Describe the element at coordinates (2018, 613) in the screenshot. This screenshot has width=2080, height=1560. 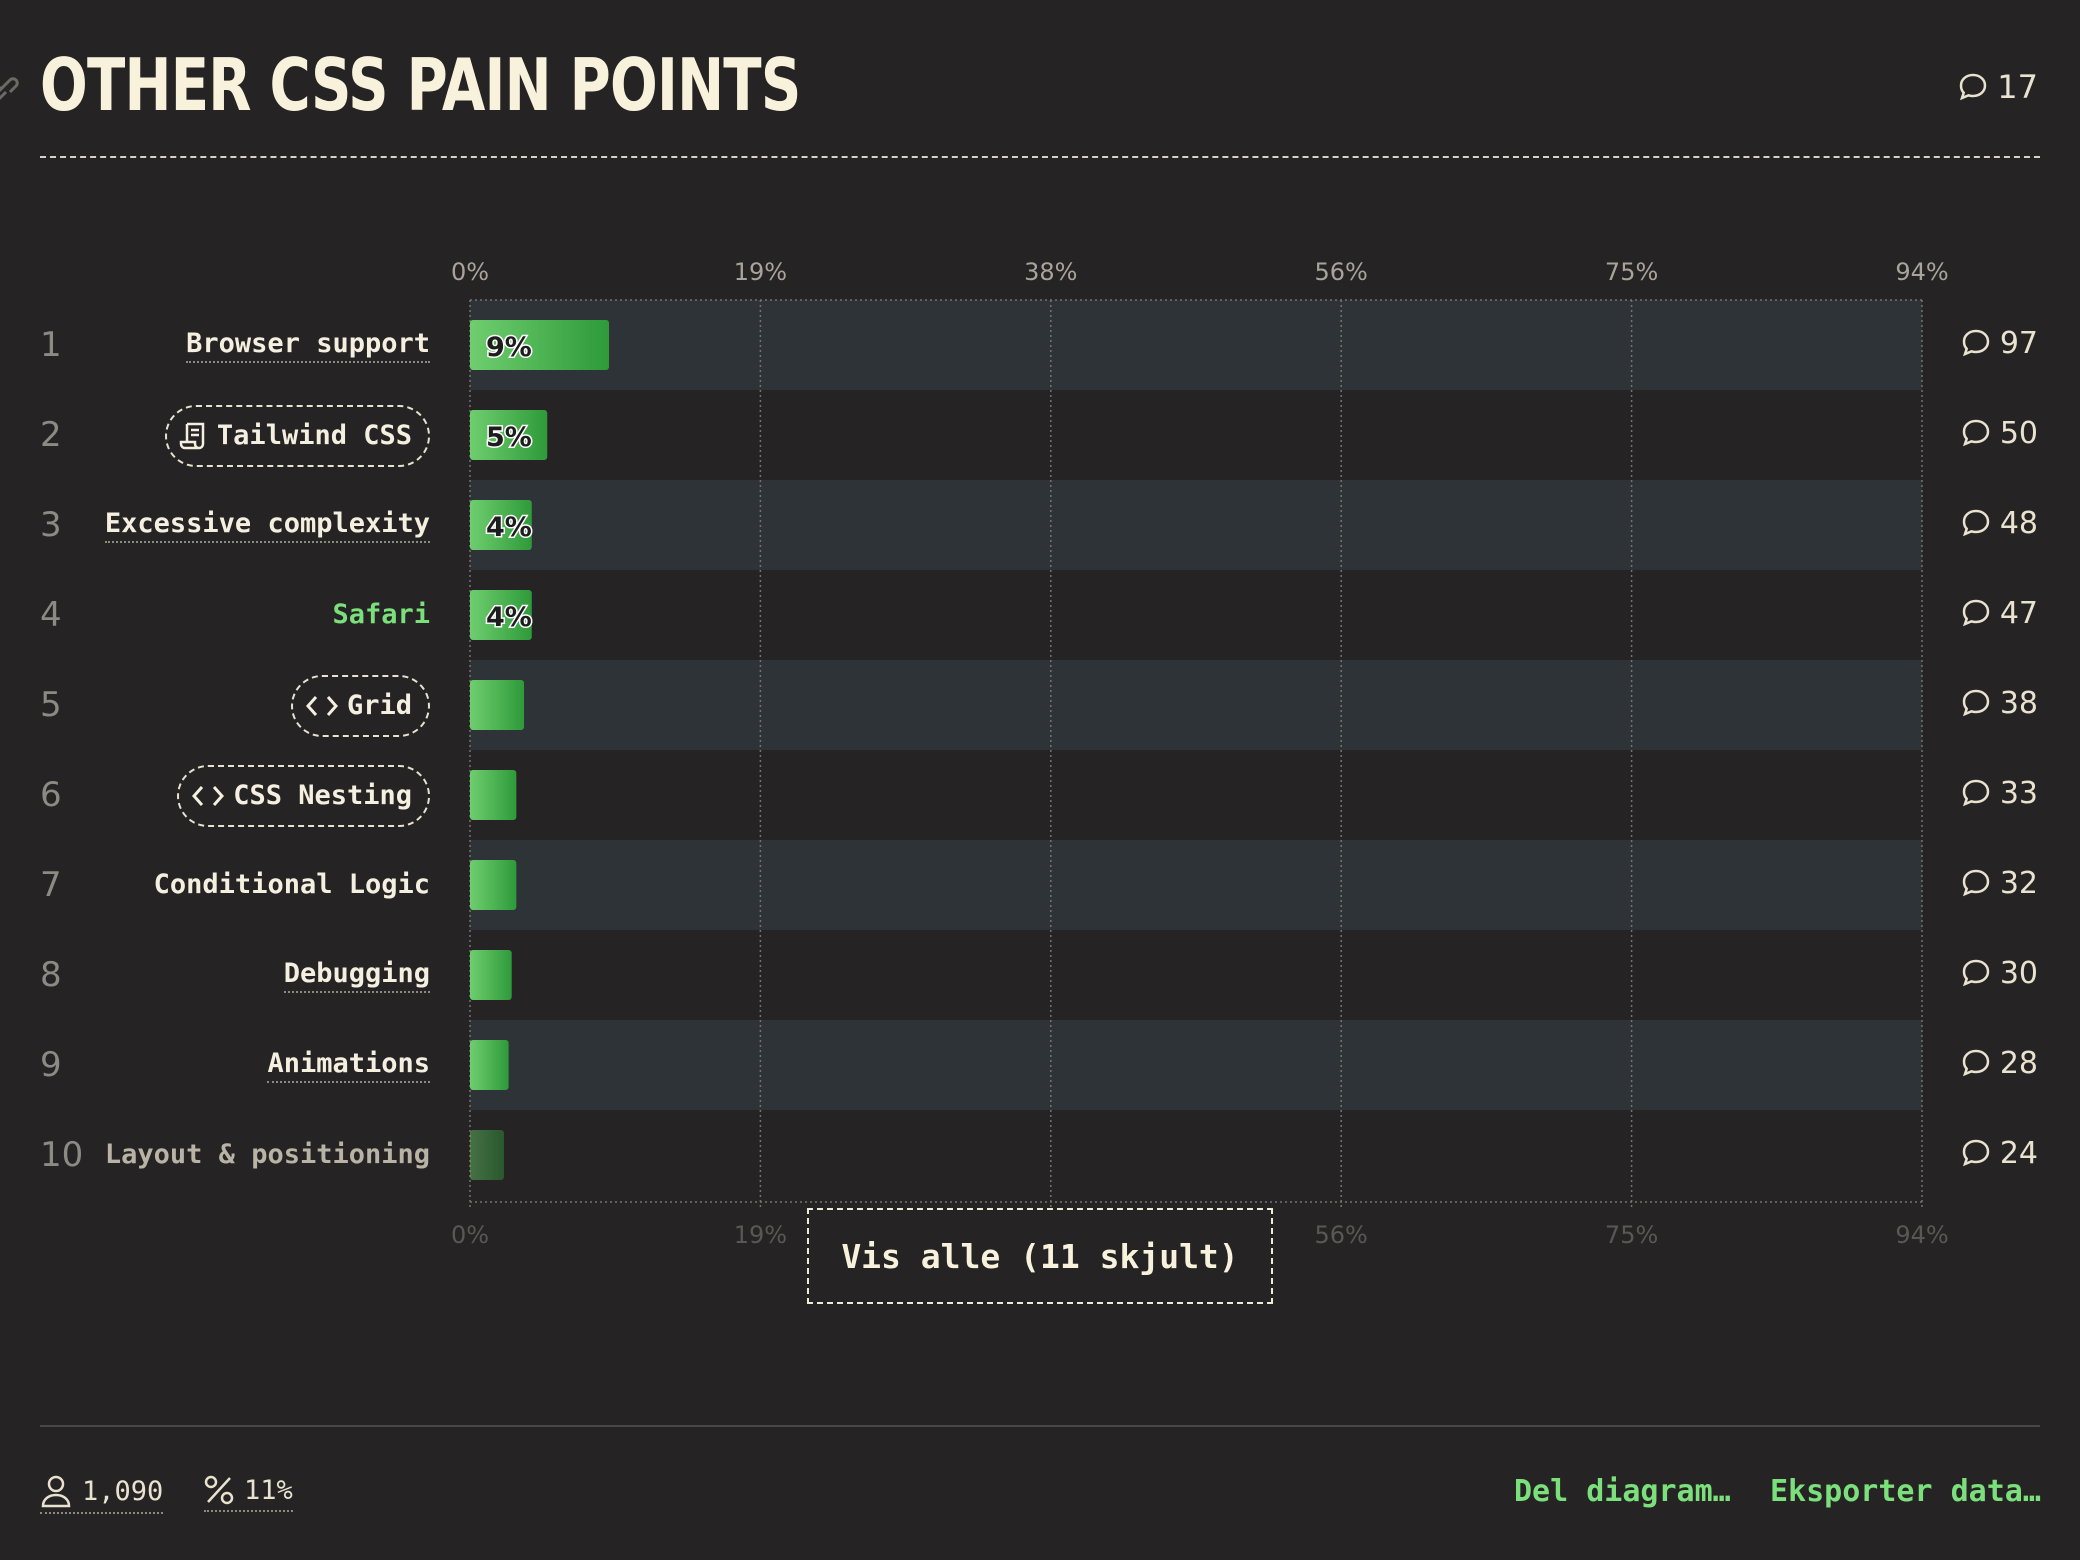
I see `row-comment-count: 47` at that location.